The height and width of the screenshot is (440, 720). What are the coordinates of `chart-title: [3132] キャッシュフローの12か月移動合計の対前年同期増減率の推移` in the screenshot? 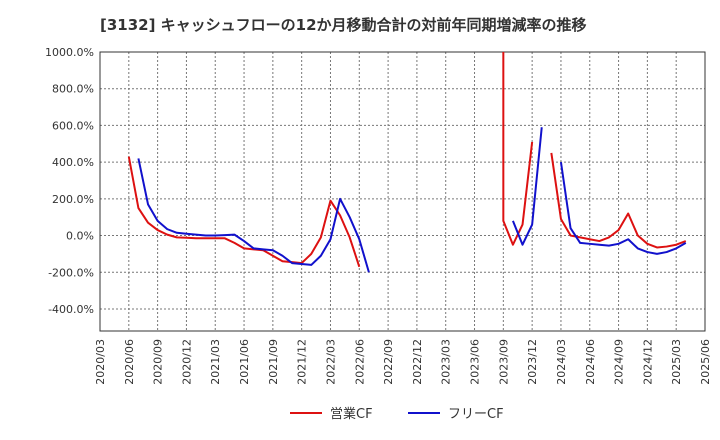 It's located at (343, 25).